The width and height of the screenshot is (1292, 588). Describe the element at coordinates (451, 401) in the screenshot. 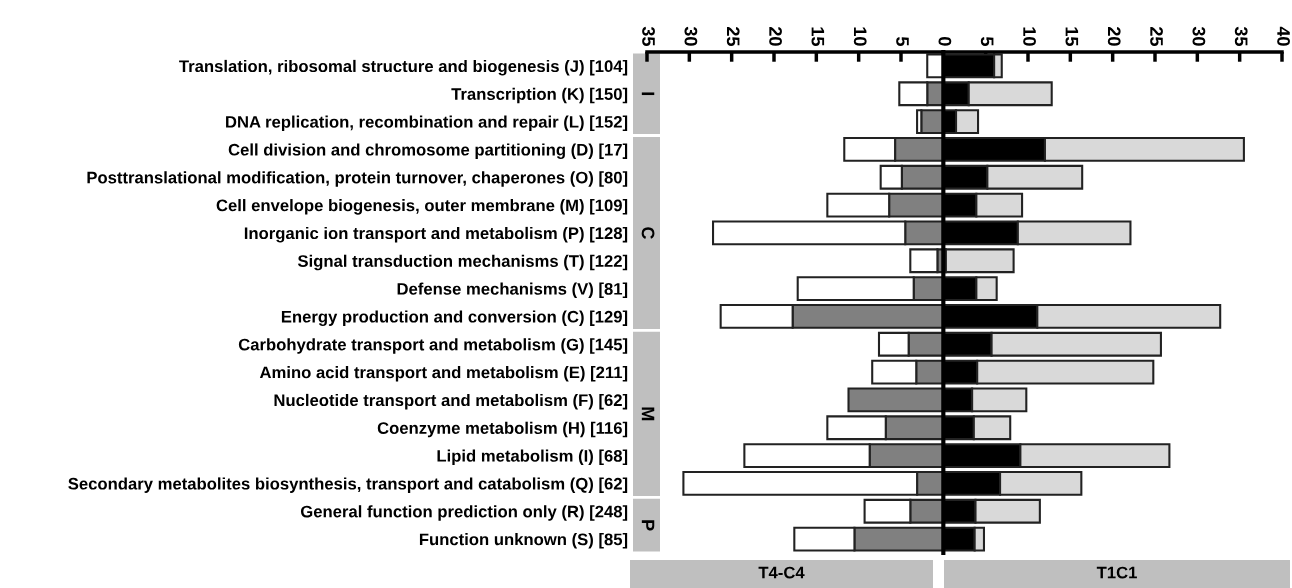

I see `y-tick-label: Nucleotide transport and metabolism (F) [62]` at that location.